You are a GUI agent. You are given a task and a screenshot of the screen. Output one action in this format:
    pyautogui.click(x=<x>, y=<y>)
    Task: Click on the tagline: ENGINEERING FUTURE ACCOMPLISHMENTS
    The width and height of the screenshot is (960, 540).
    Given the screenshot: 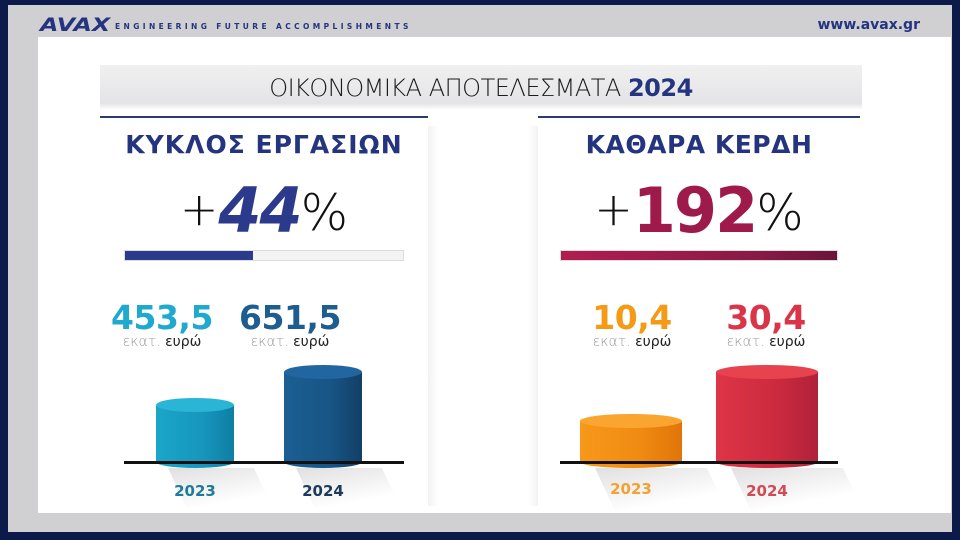 What is the action you would take?
    pyautogui.click(x=263, y=26)
    